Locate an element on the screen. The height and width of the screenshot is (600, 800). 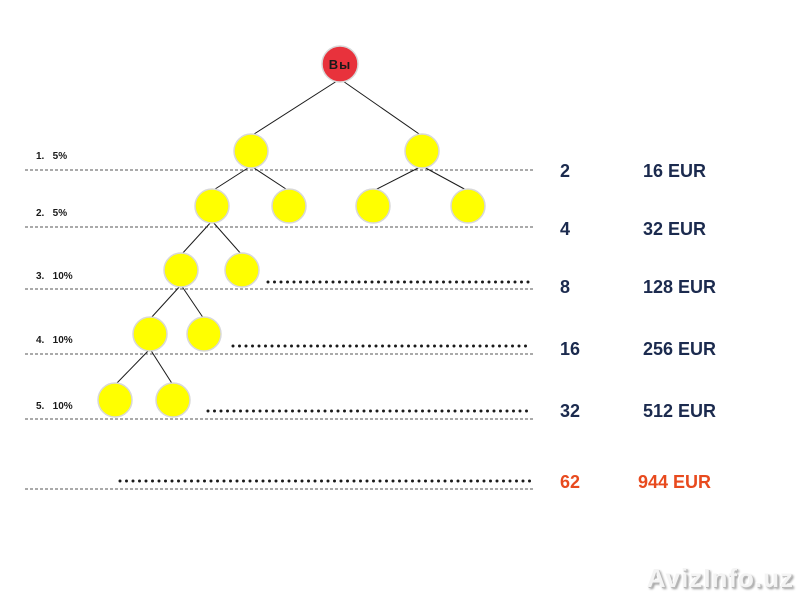
level-4-label: 4. 10% is located at coordinates (54, 340).